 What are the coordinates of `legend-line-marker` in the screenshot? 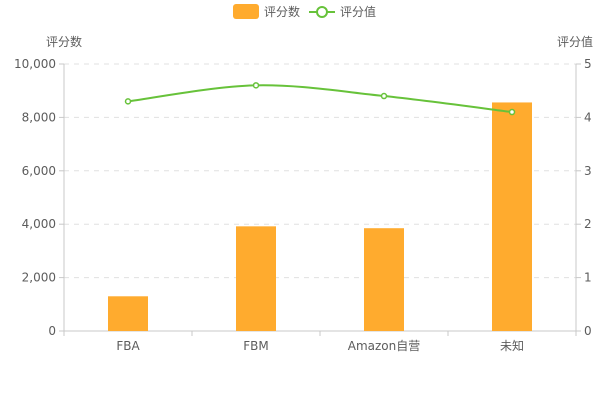 It's located at (322, 12).